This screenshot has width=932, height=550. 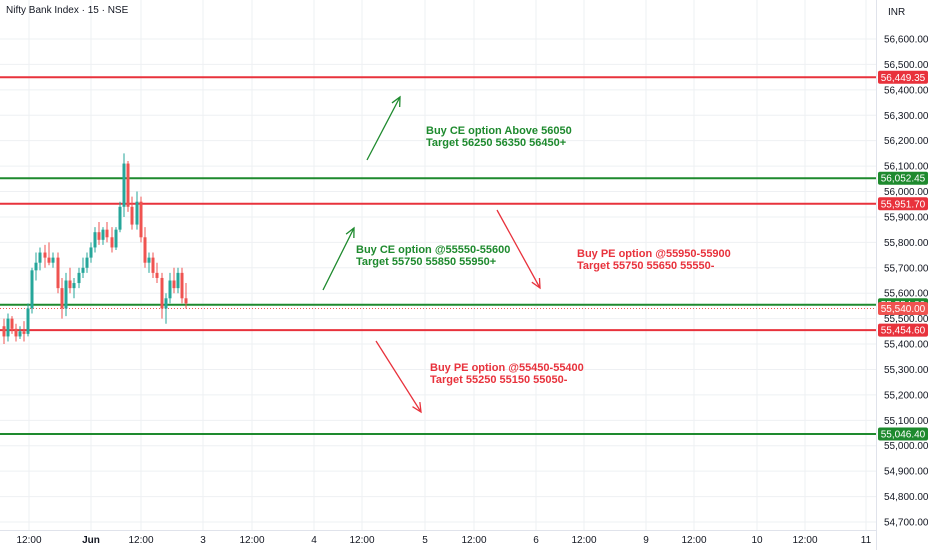 What do you see at coordinates (906, 243) in the screenshot?
I see `price-tick-label: 55,800.00` at bounding box center [906, 243].